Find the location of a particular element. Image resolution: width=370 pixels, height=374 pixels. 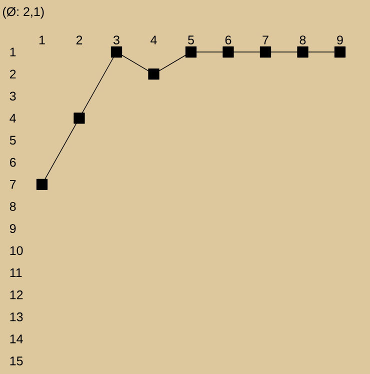

x-tick-label: 2 is located at coordinates (79, 40).